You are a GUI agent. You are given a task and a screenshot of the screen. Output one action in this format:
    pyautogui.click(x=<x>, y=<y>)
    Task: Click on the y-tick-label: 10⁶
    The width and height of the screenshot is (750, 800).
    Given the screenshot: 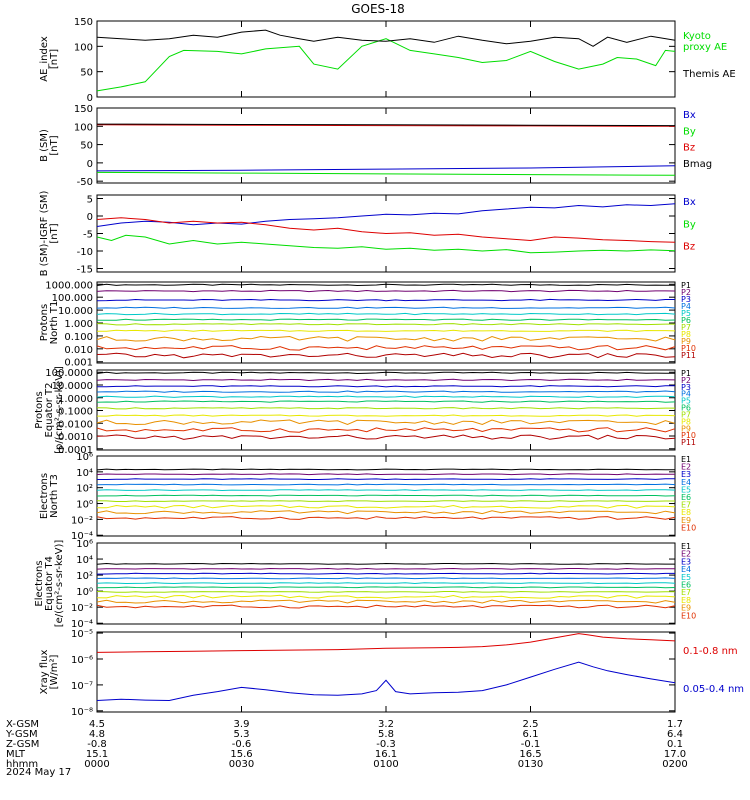 What is the action you would take?
    pyautogui.click(x=84, y=544)
    